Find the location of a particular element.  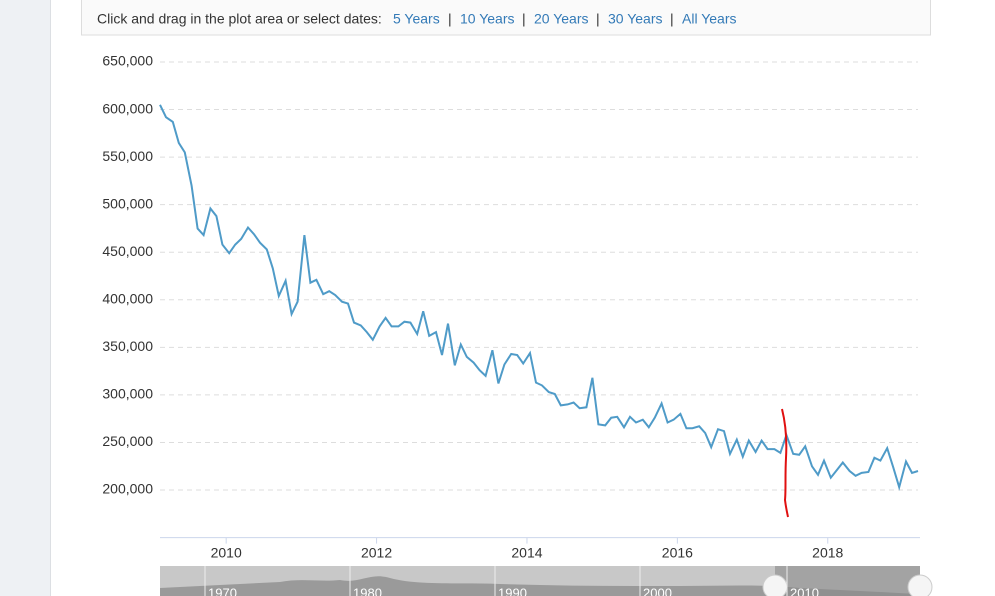

navigator-label: 1990 is located at coordinates (512, 590).